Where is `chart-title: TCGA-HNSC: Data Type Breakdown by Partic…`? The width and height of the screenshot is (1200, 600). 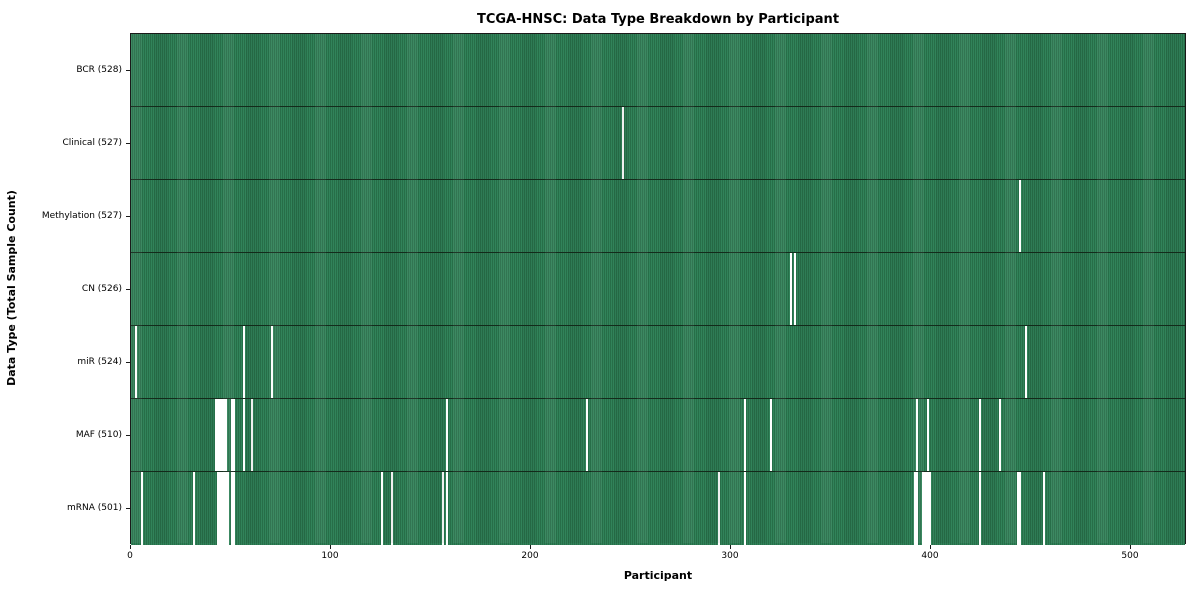
chart-title: TCGA-HNSC: Data Type Breakdown by Partic… is located at coordinates (658, 19).